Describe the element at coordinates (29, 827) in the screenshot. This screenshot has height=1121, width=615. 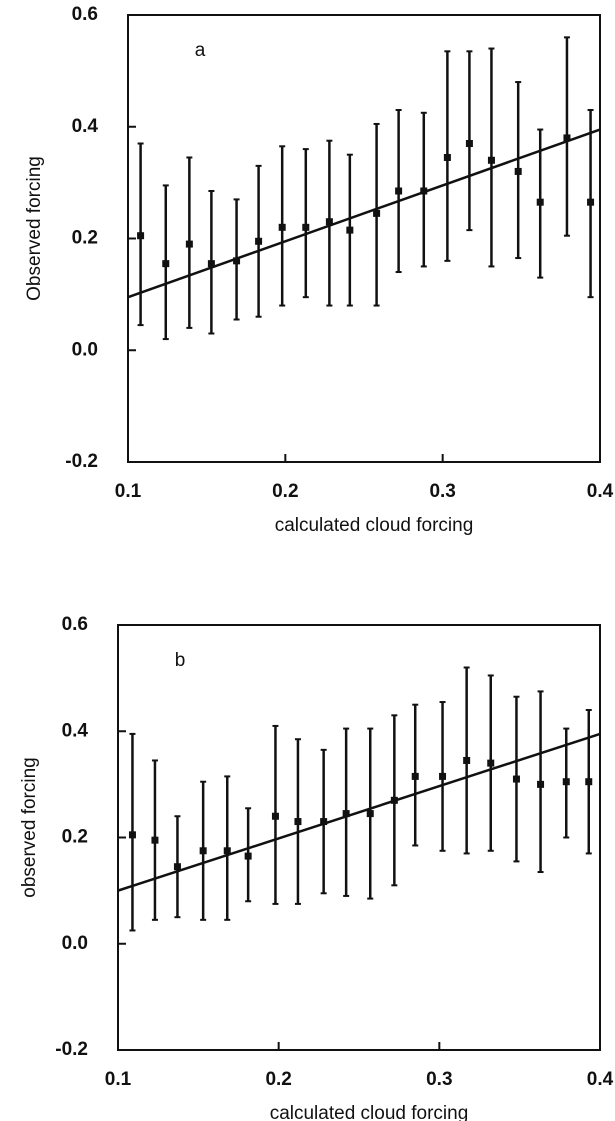
I see `y-axis-label: observed forcing` at that location.